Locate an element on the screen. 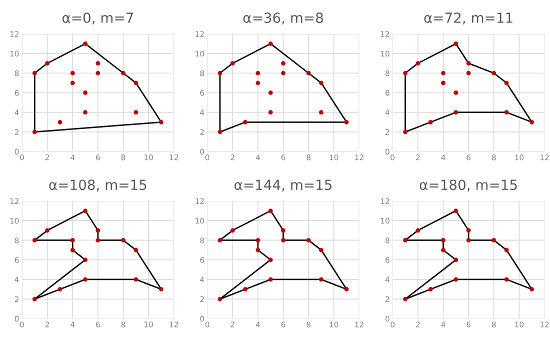  chart-title: α=72, m=11 is located at coordinates (468, 18).